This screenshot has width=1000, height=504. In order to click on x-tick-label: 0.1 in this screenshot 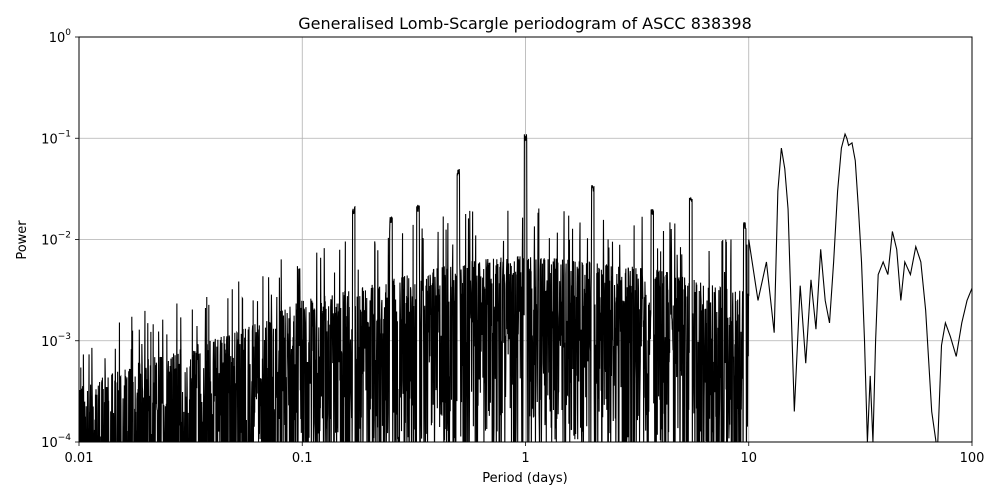, I will do `click(302, 458)`.